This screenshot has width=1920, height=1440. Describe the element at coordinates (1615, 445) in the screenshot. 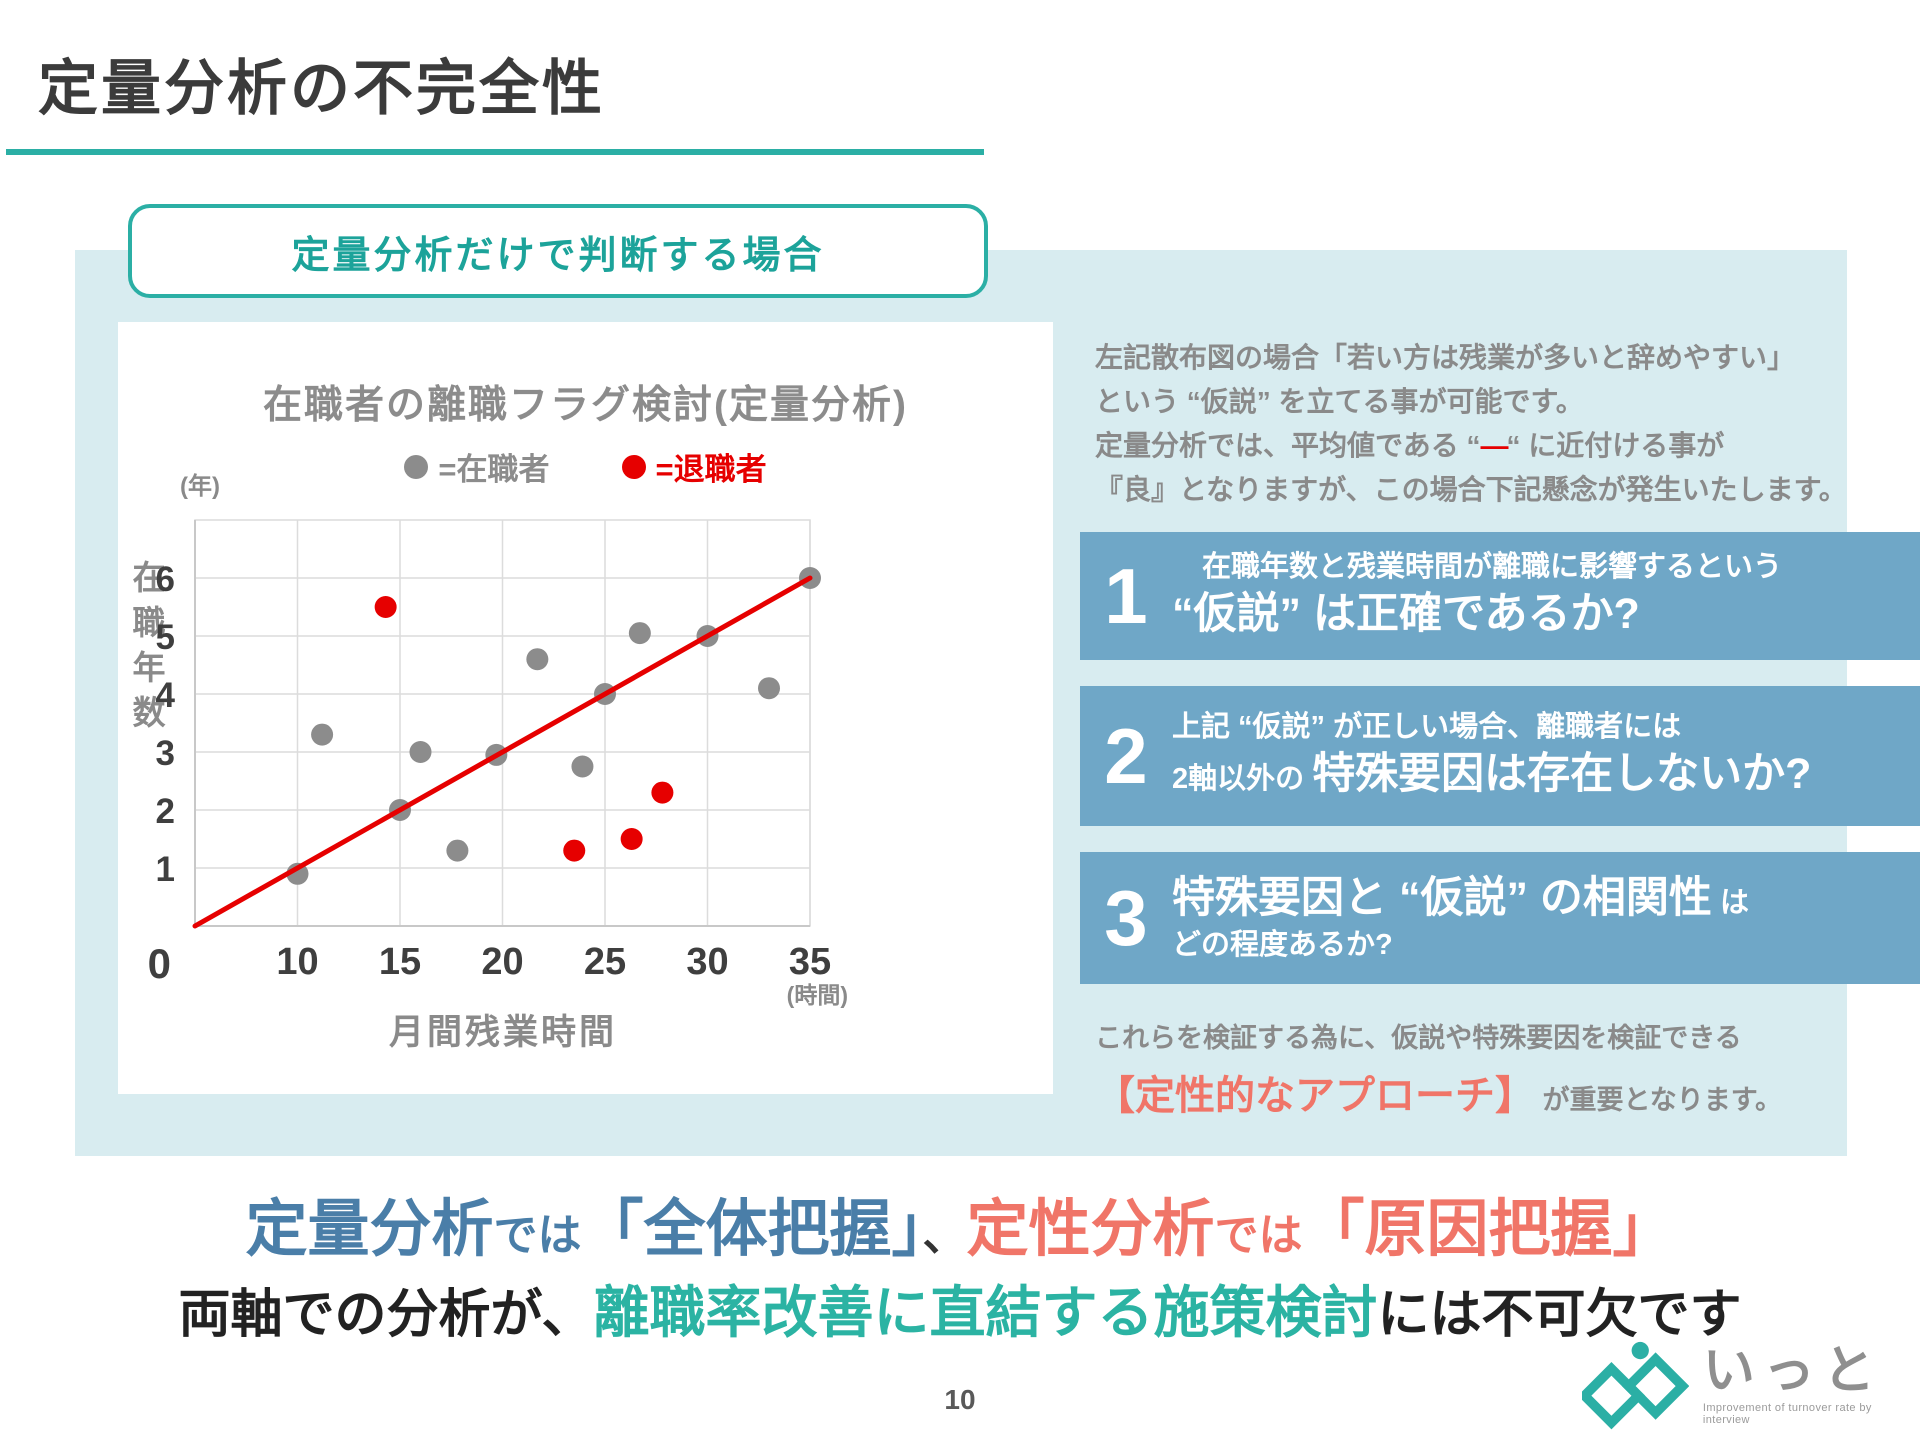

I see `text-segment: “ に近付ける事が` at that location.